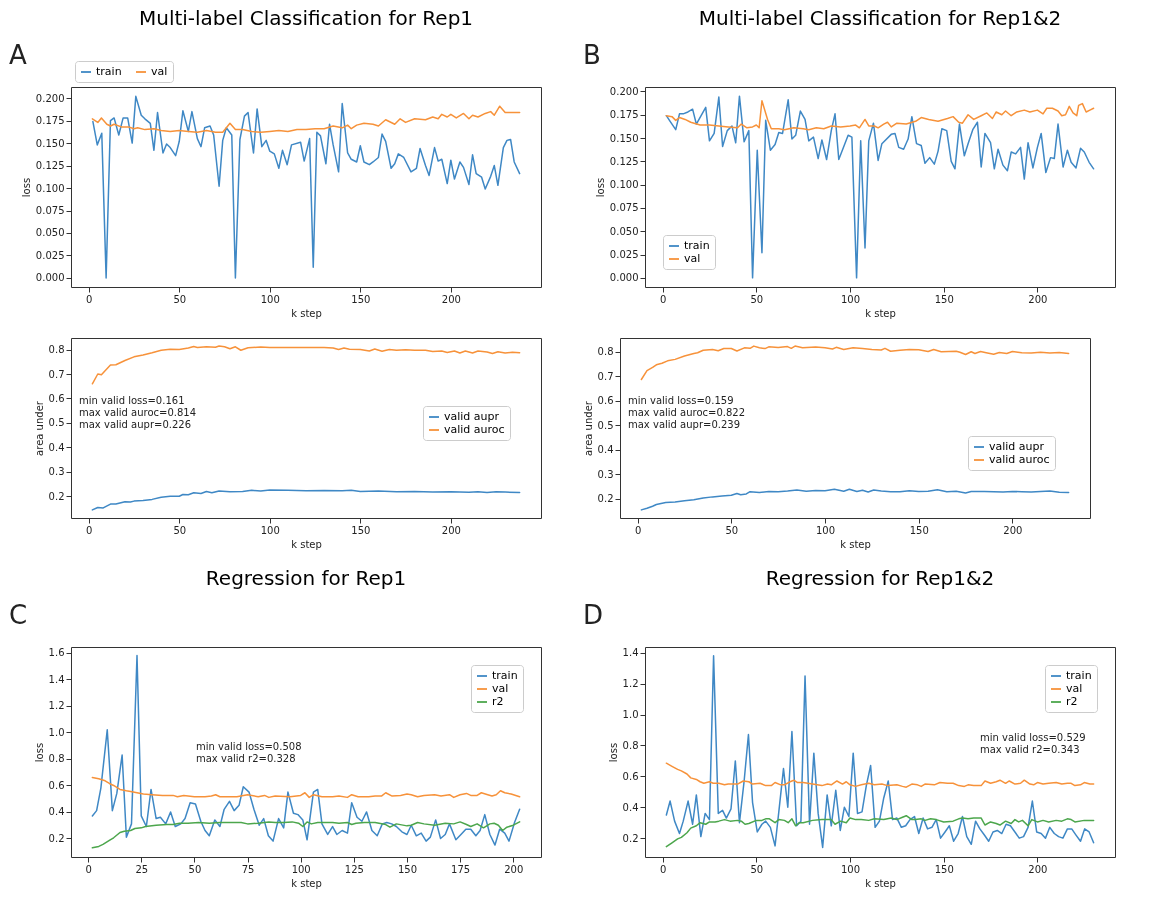 This screenshot has width=1151, height=907. I want to click on x-tick-label: 175, so click(461, 869).